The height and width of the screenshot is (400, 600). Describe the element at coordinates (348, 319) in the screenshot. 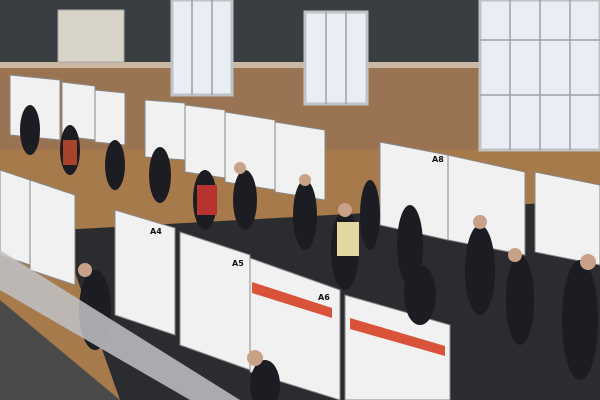

I see `poster-headers` at that location.